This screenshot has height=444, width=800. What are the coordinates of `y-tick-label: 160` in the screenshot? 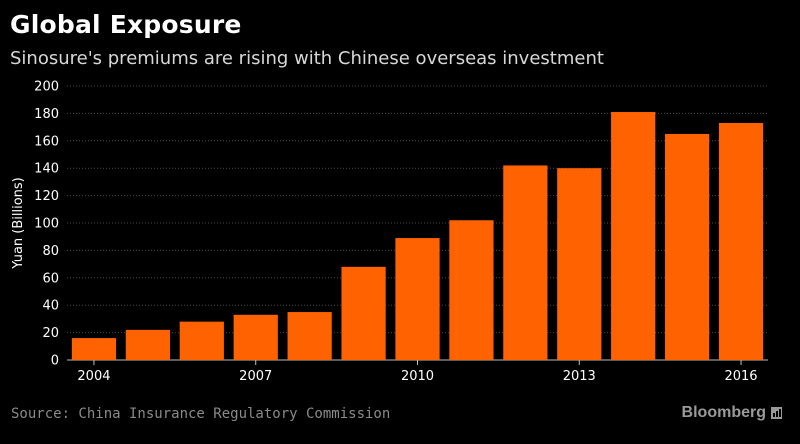 It's located at (46, 141).